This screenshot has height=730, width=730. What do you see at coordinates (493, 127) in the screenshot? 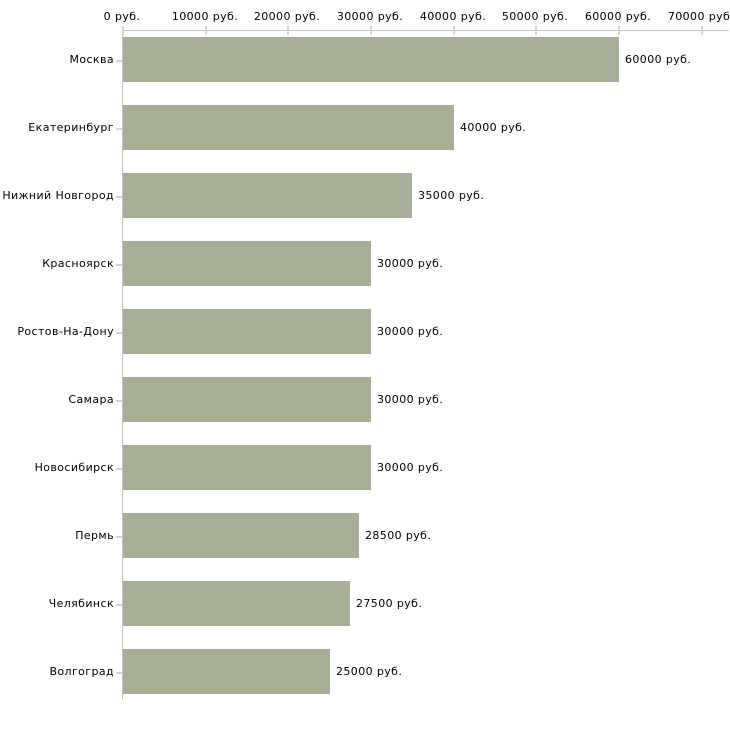
I see `value-label: 40000 руб.` at bounding box center [493, 127].